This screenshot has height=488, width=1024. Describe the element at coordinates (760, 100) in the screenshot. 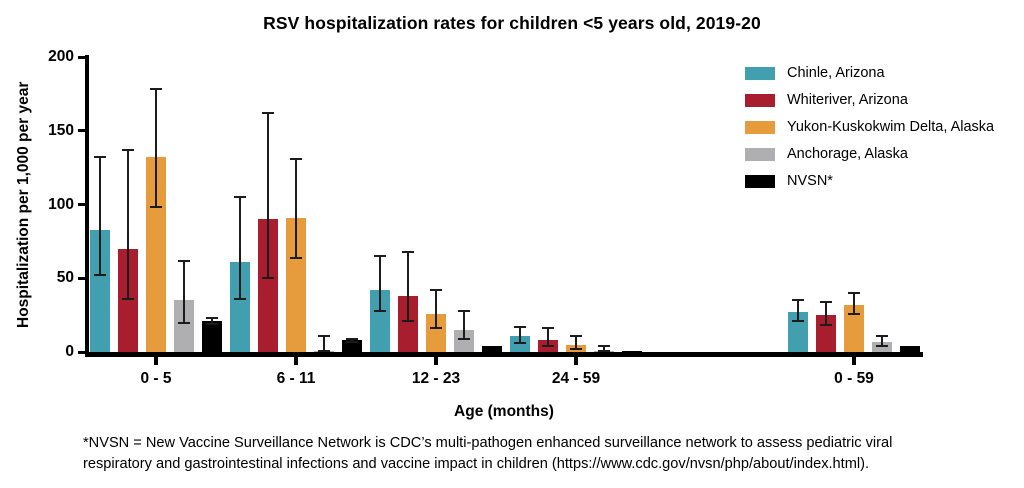

I see `legend-swatch-whiteriver` at that location.